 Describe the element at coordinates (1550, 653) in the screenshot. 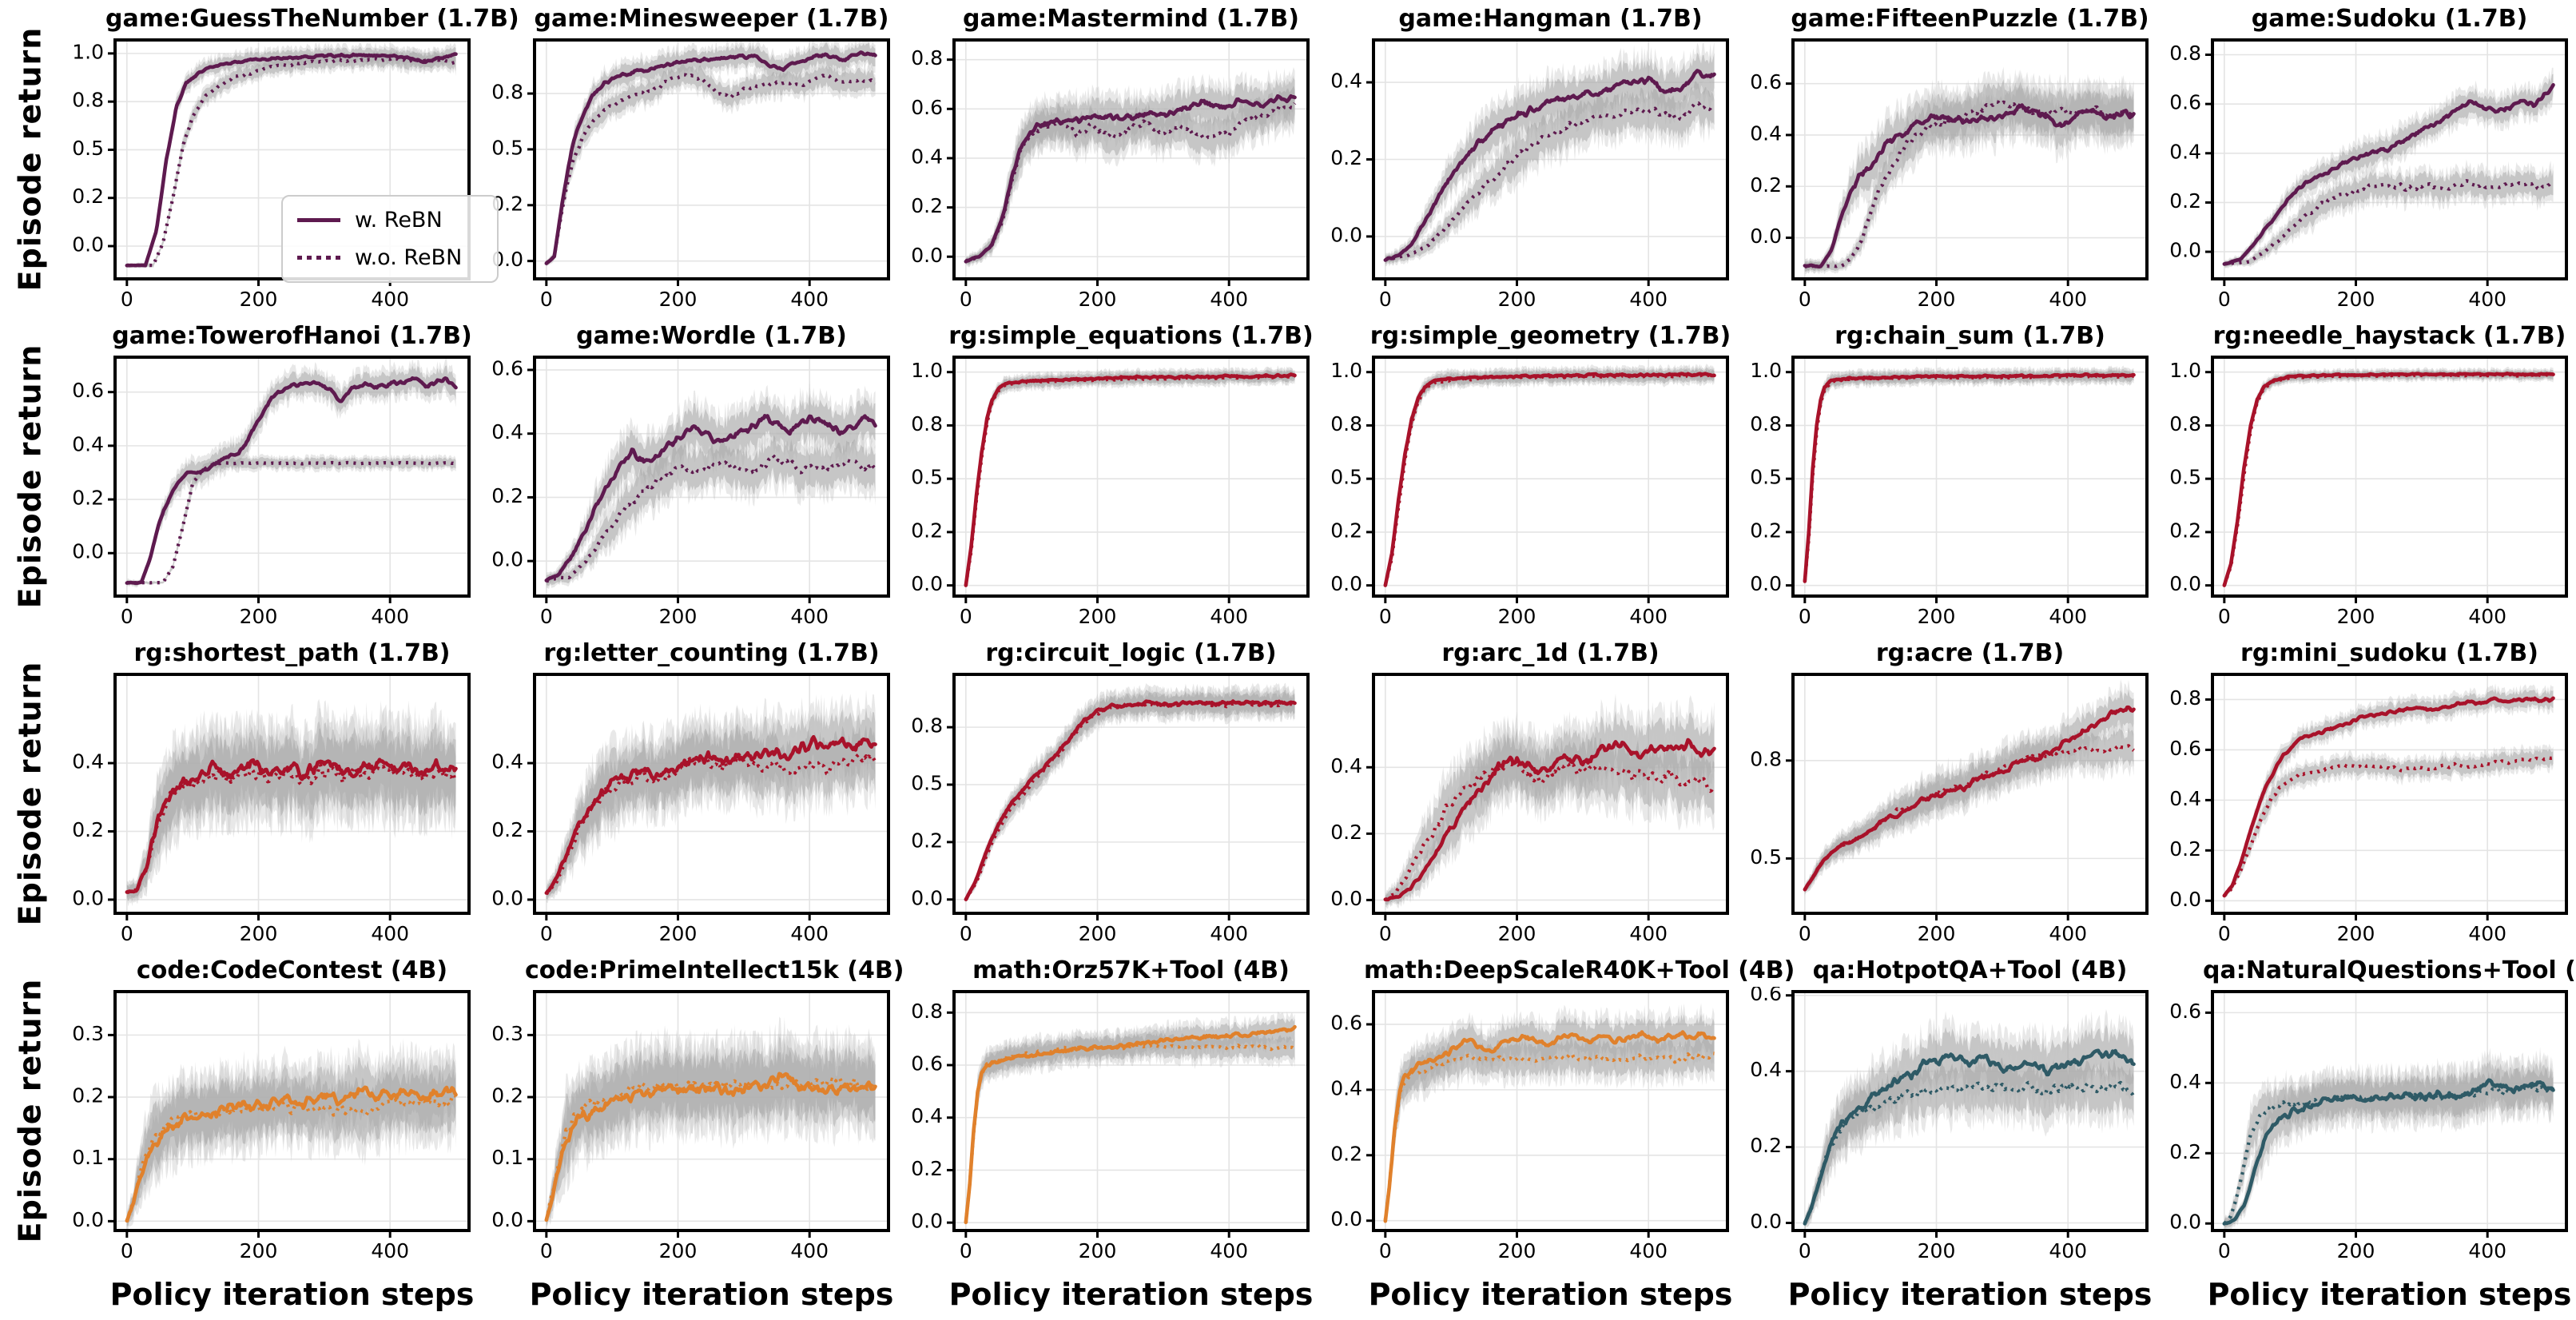

I see `plot-title: rg:arc_1d (1.7B)` at that location.